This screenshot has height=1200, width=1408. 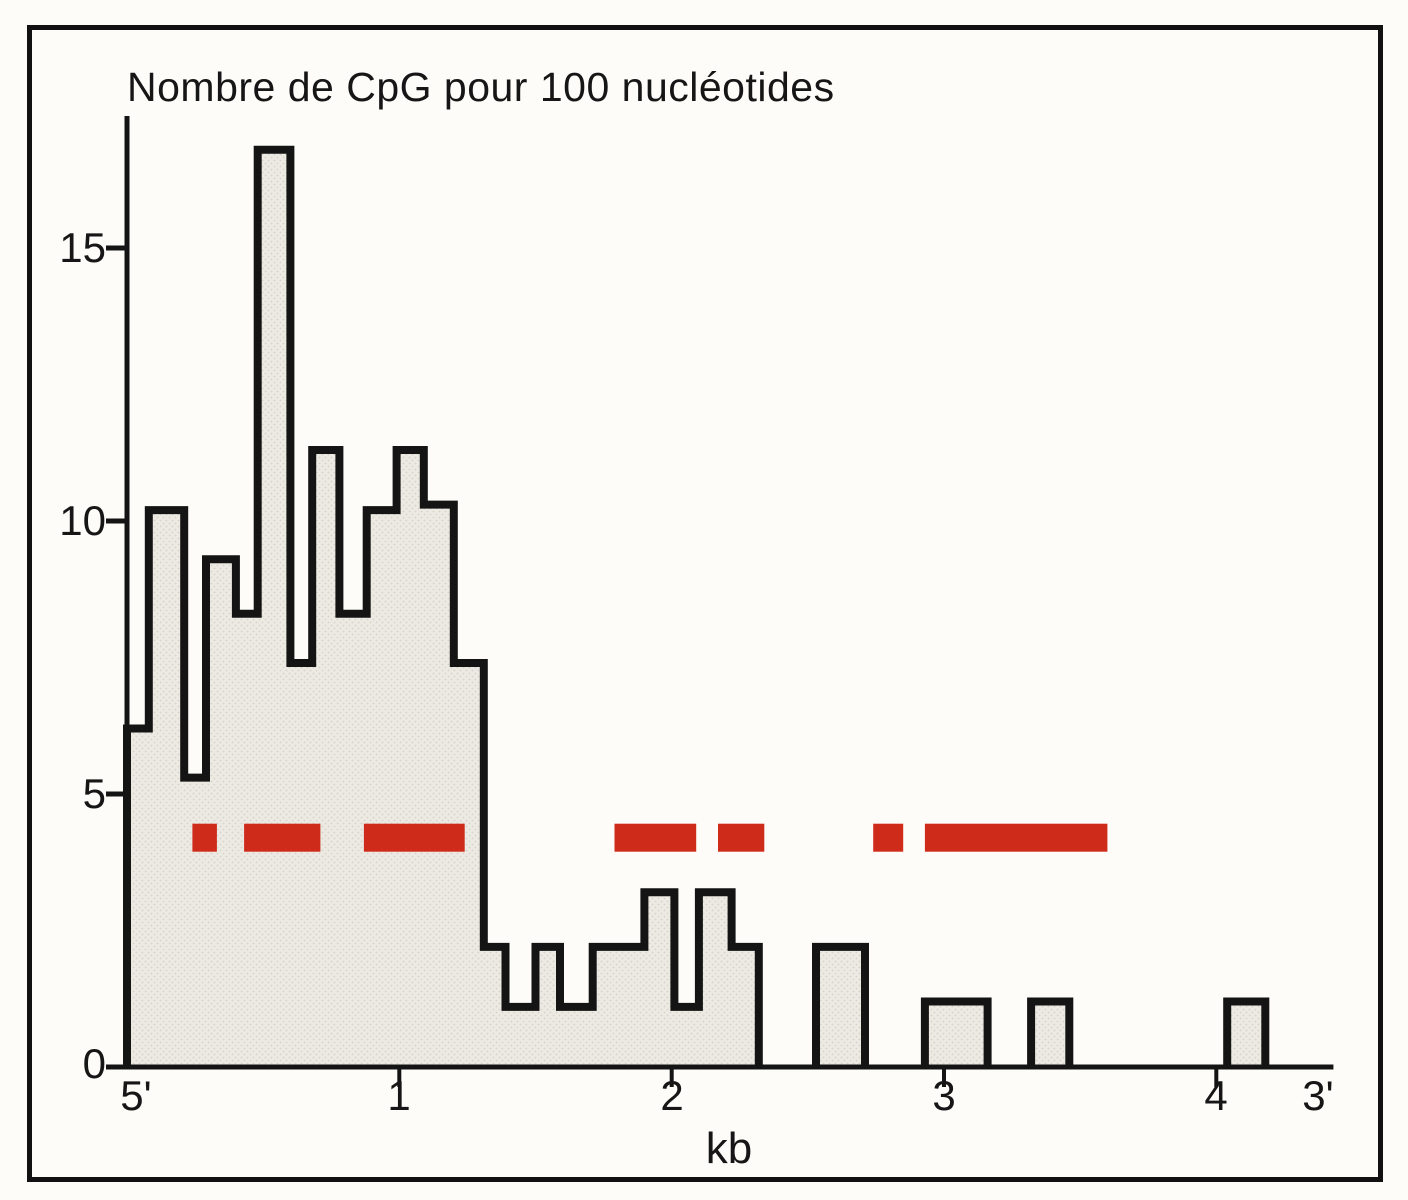 I want to click on x-axis-tick-label-4: 4, so click(x=1216, y=1095).